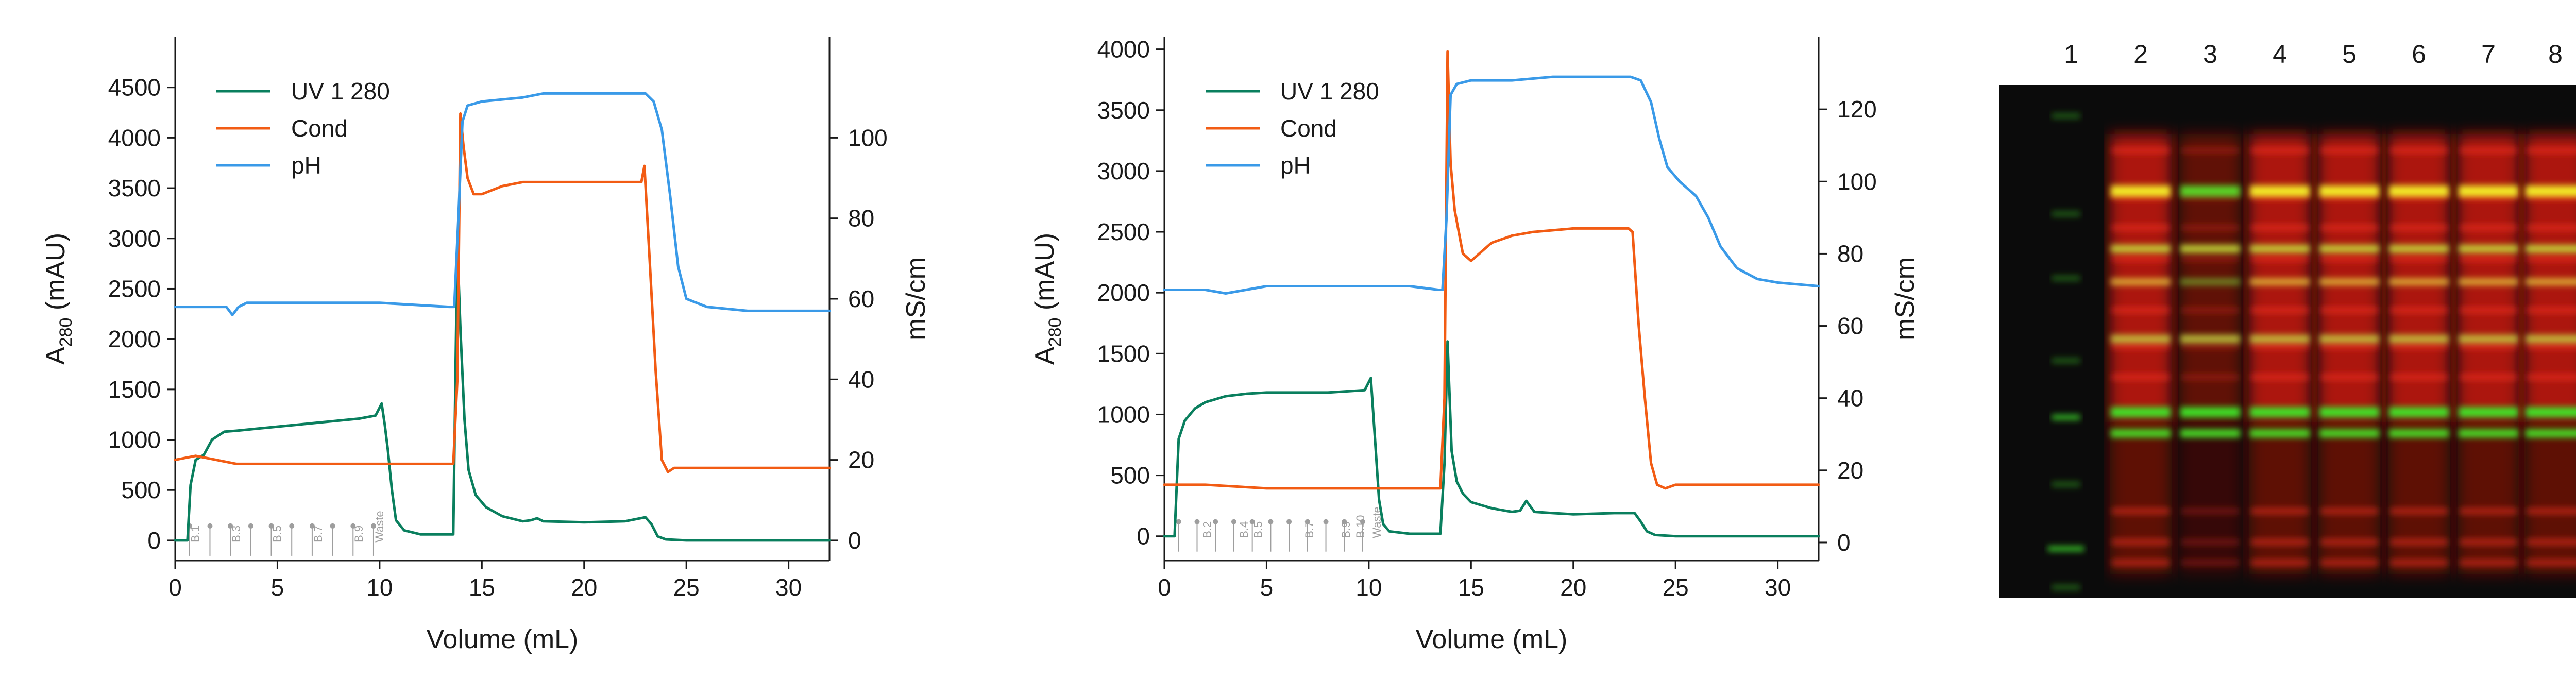 The width and height of the screenshot is (2576, 677). I want to click on fraction-label: B.5, so click(1258, 529).